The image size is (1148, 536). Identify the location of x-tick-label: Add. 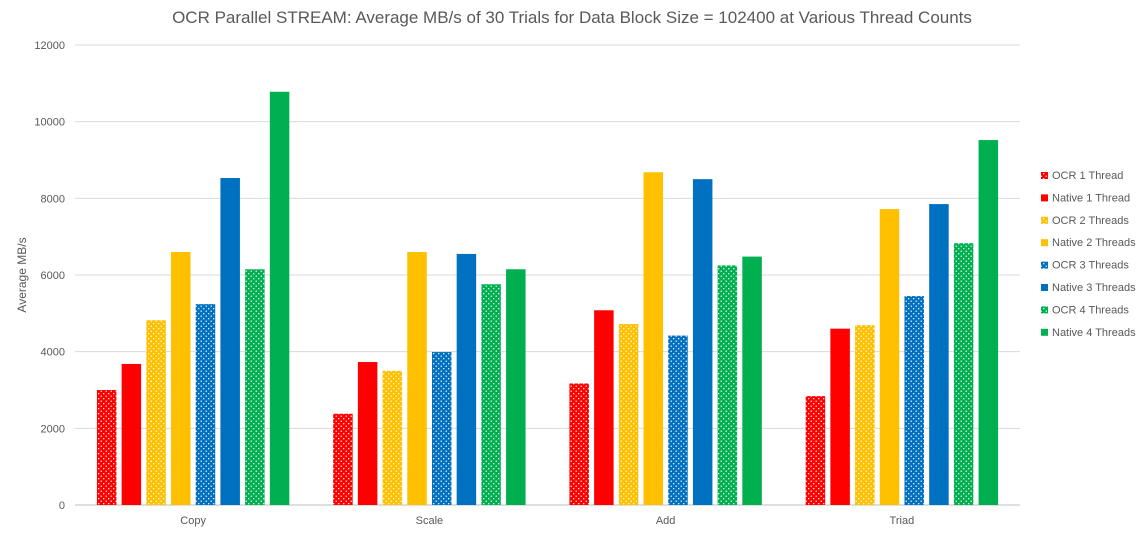
(666, 521).